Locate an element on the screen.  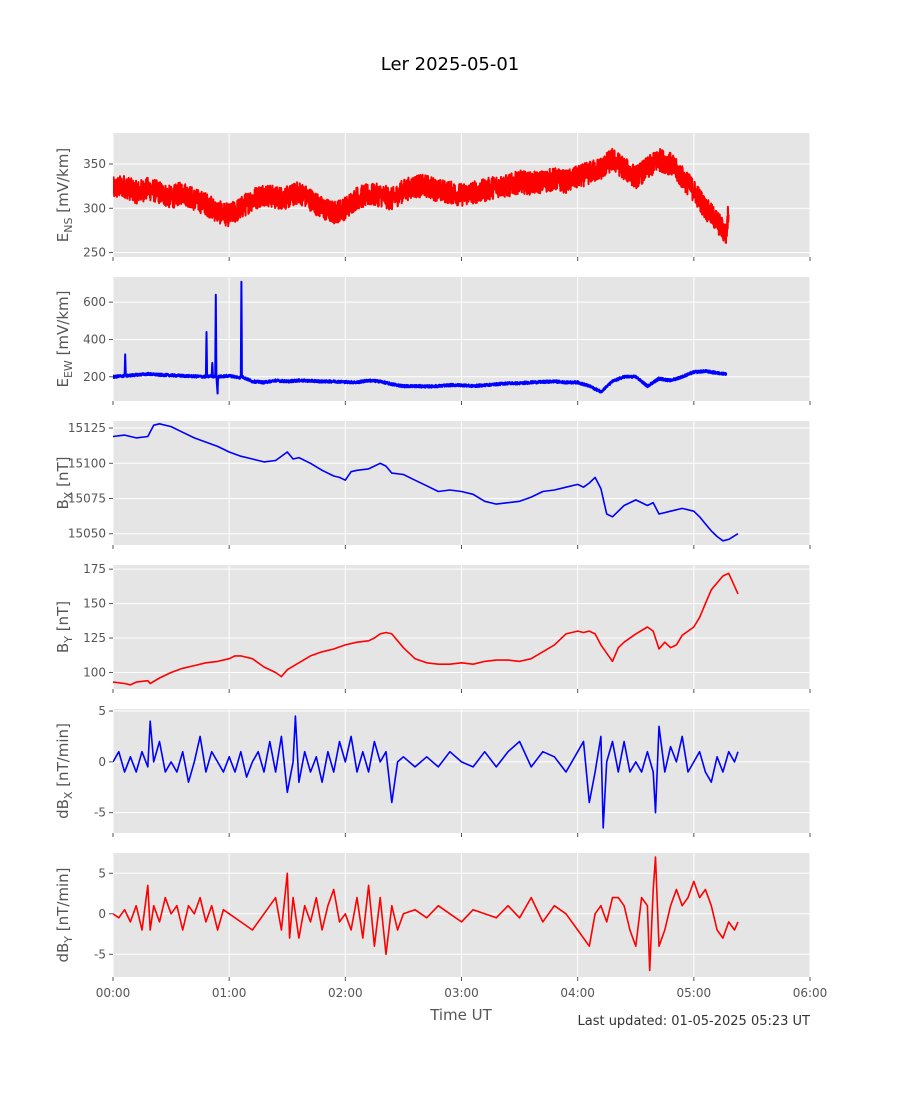
x-tick-label: 01:00 is located at coordinates (229, 993).